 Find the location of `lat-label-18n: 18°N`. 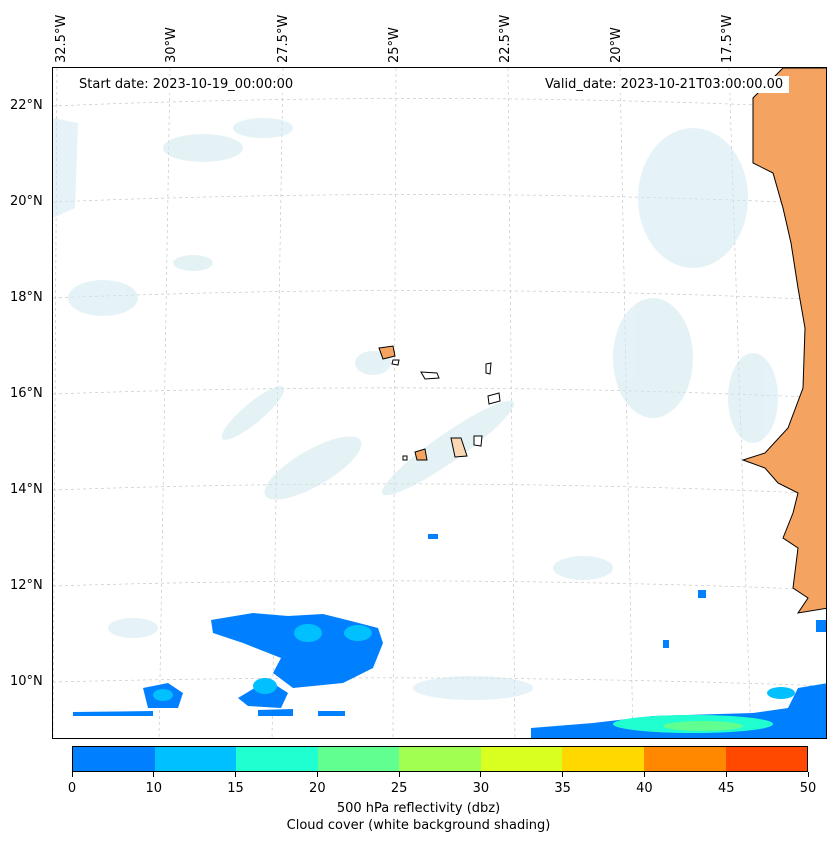

lat-label-18n: 18°N is located at coordinates (26, 297).